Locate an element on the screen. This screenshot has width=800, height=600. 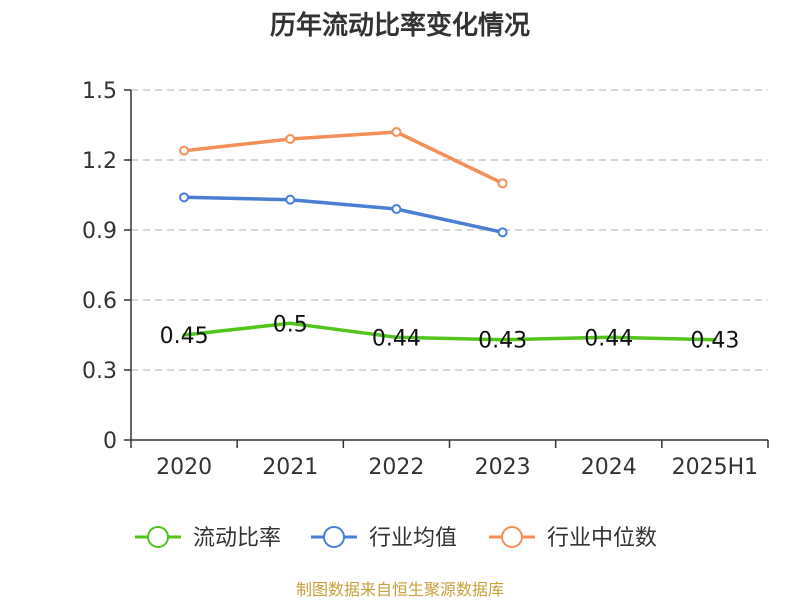
y-tick-label: 1.2 is located at coordinates (99, 161).